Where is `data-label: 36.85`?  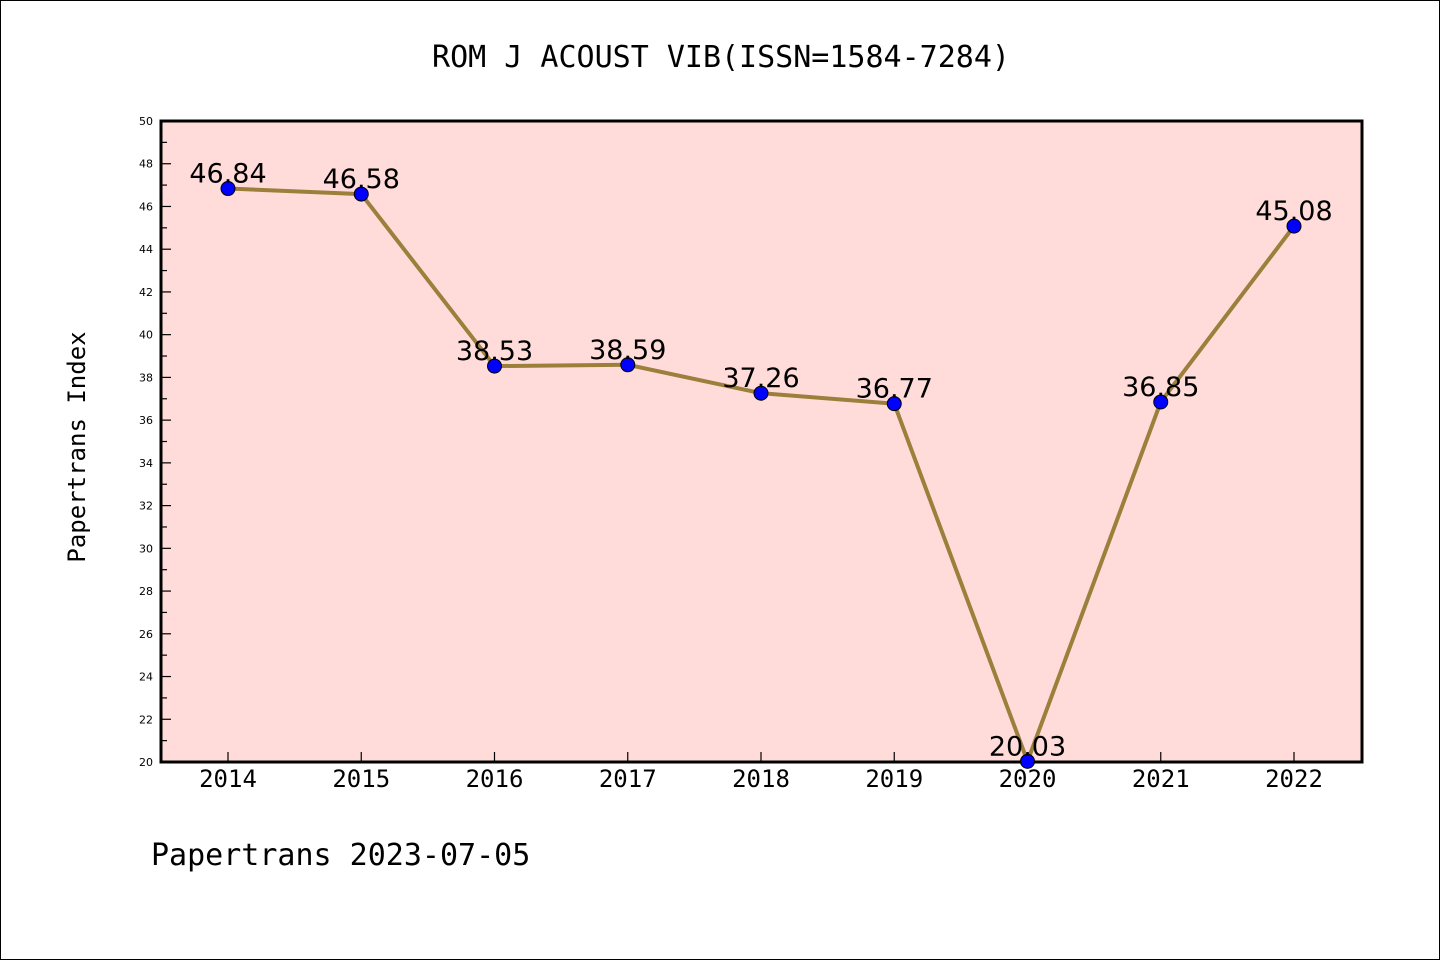
data-label: 36.85 is located at coordinates (1160, 387).